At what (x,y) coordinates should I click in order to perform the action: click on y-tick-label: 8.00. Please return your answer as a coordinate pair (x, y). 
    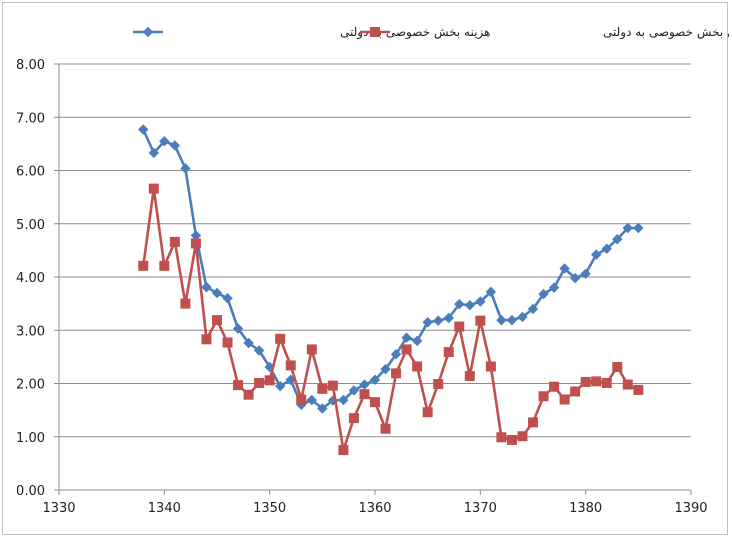
    Looking at the image, I should click on (30, 65).